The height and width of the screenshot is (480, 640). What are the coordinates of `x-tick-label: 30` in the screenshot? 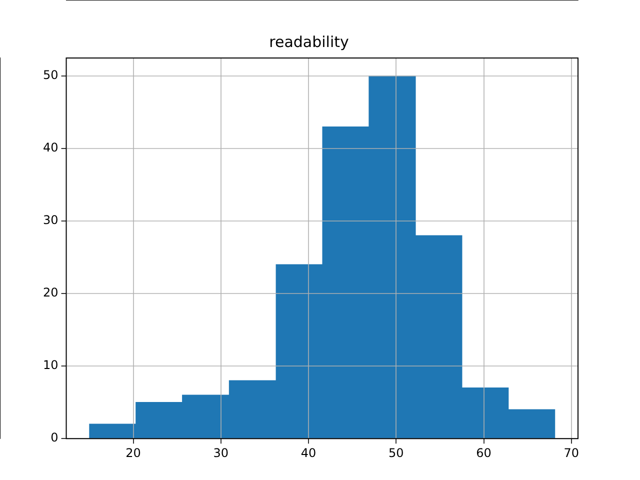 It's located at (221, 453).